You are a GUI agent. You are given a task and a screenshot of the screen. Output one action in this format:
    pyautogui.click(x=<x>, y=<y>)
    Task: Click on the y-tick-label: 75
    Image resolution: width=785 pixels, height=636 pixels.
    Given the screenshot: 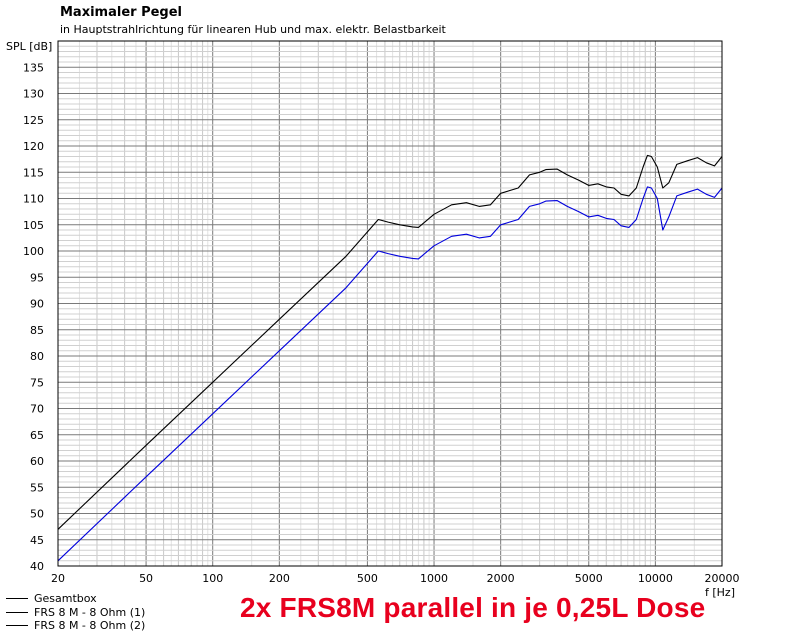 What is the action you would take?
    pyautogui.click(x=37, y=382)
    